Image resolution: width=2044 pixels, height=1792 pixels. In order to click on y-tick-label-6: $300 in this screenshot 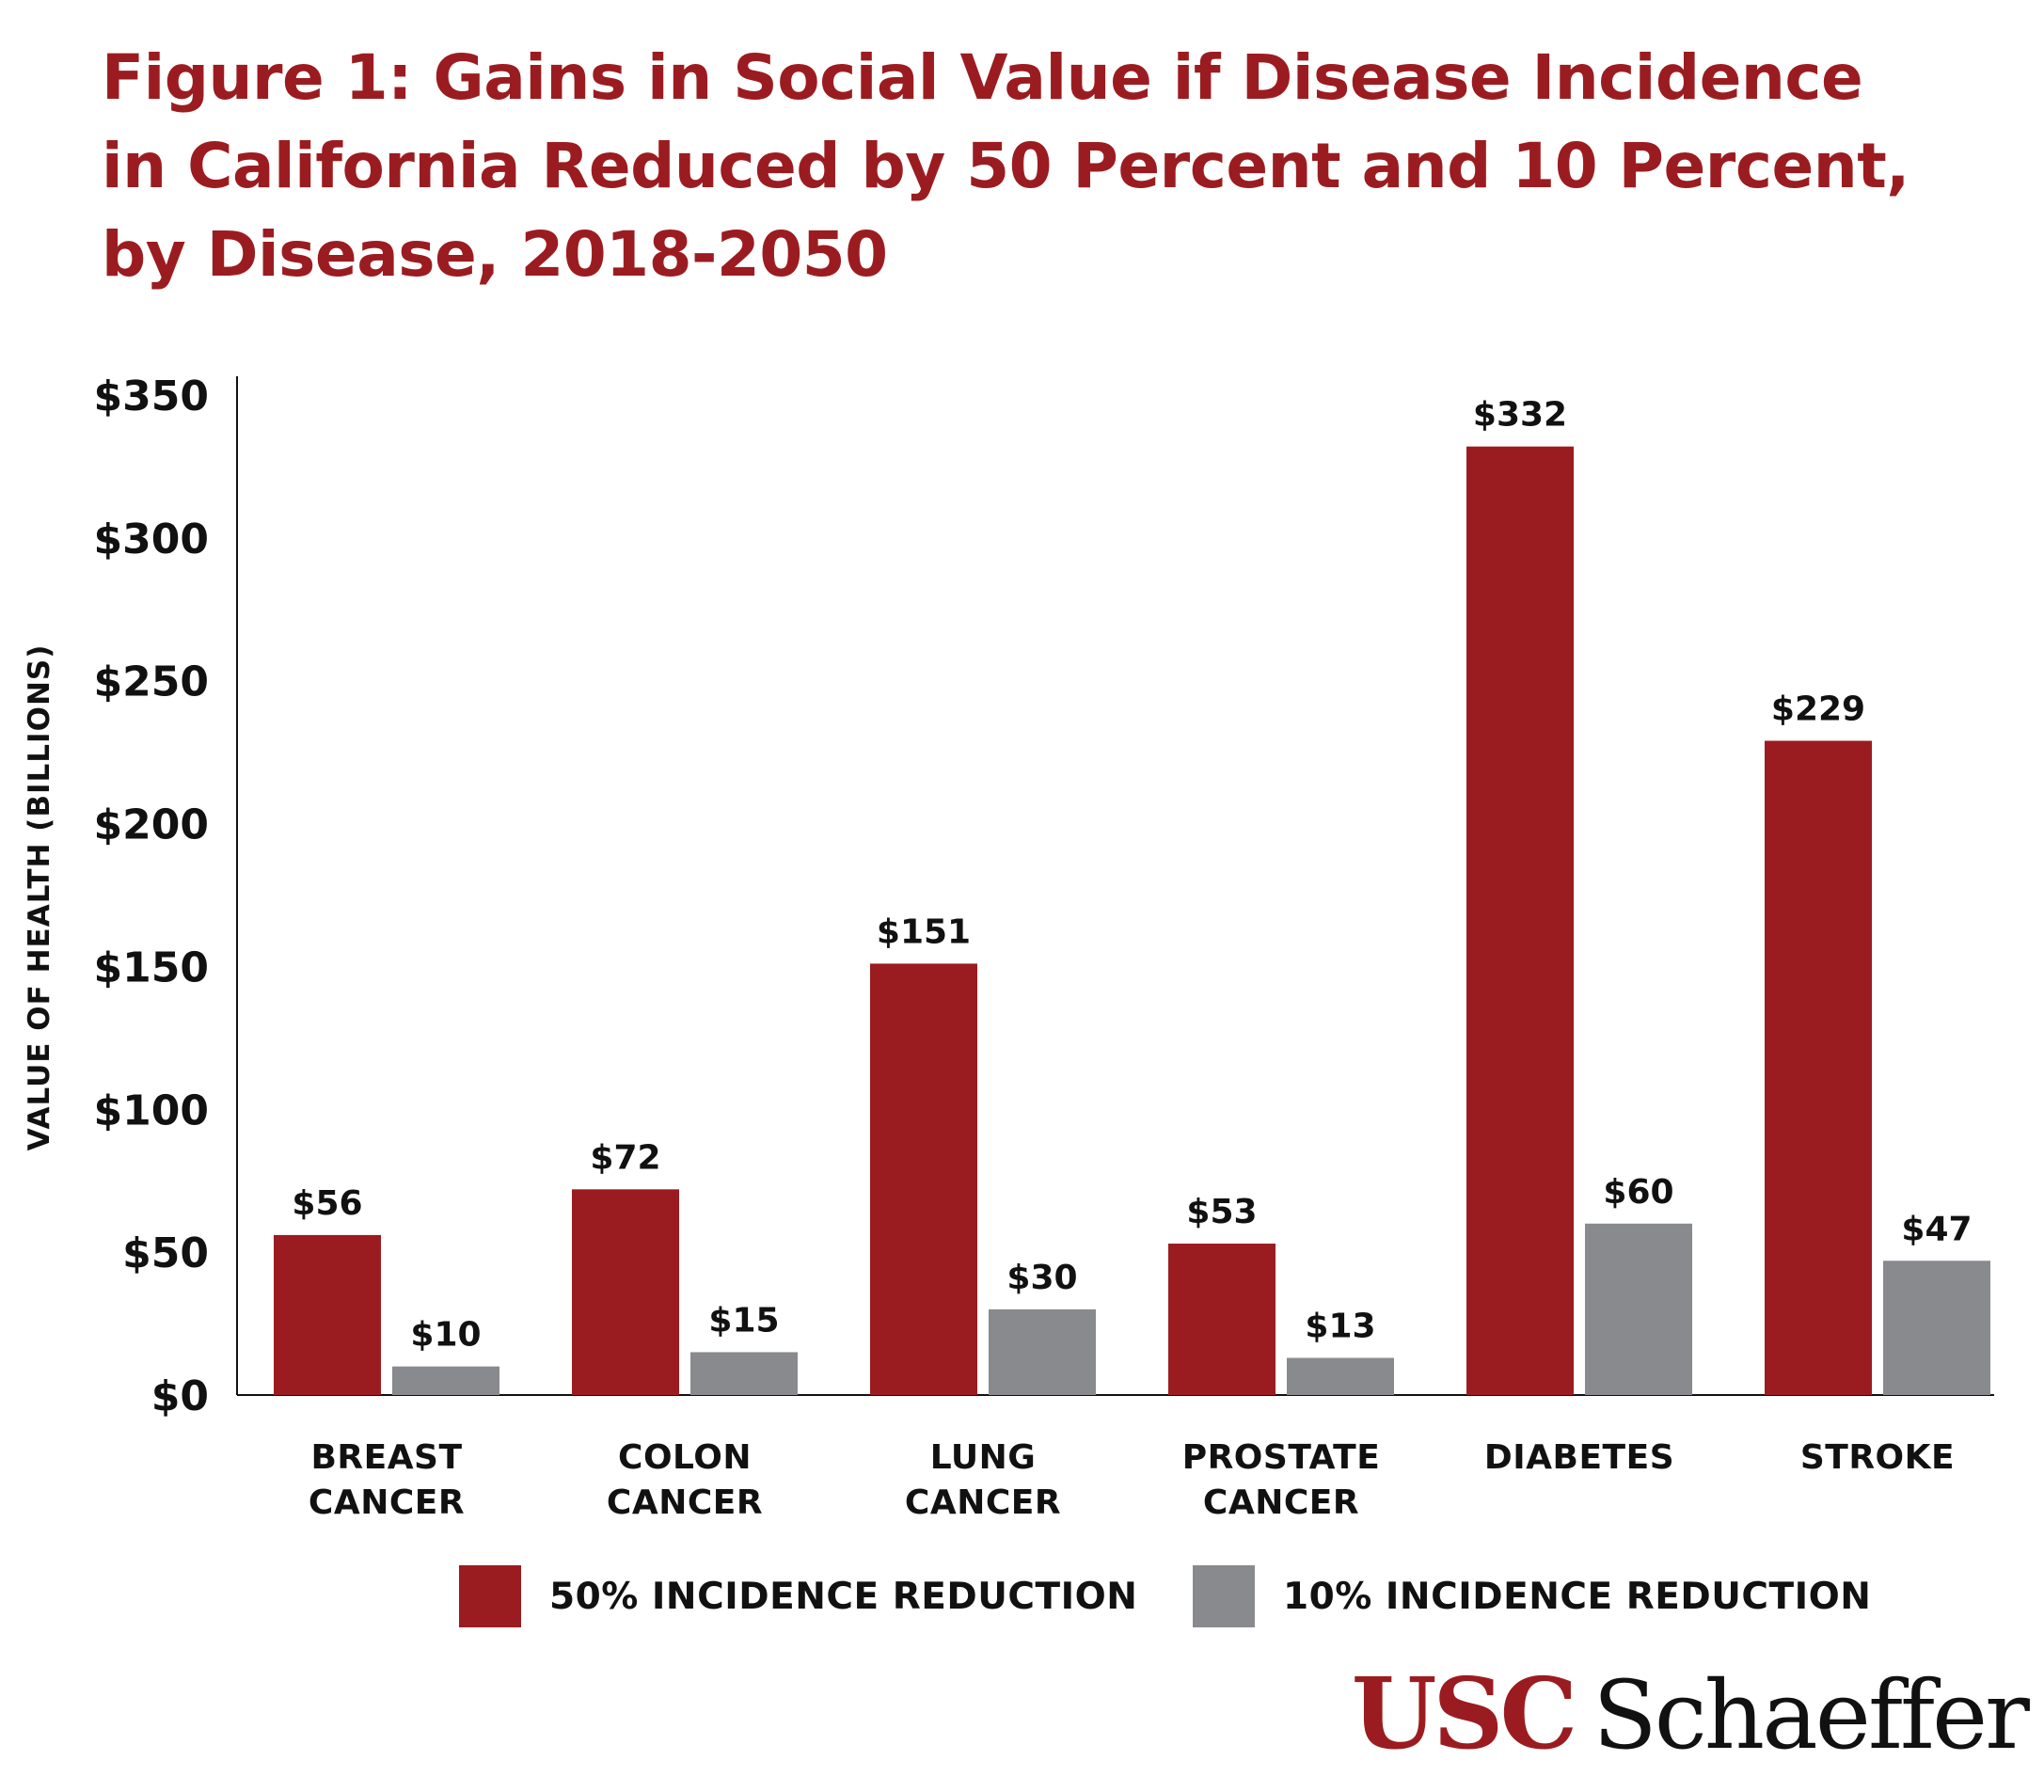, I will do `click(151, 539)`.